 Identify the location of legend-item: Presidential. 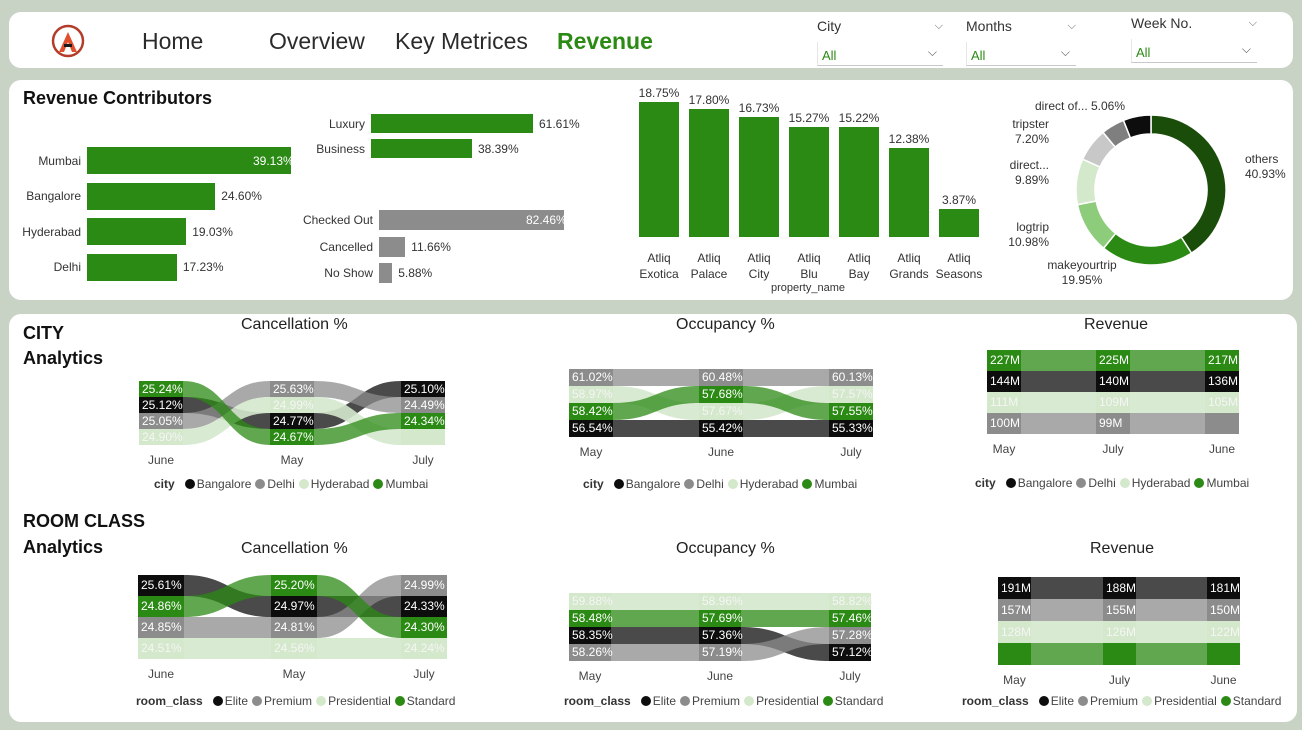
(787, 701).